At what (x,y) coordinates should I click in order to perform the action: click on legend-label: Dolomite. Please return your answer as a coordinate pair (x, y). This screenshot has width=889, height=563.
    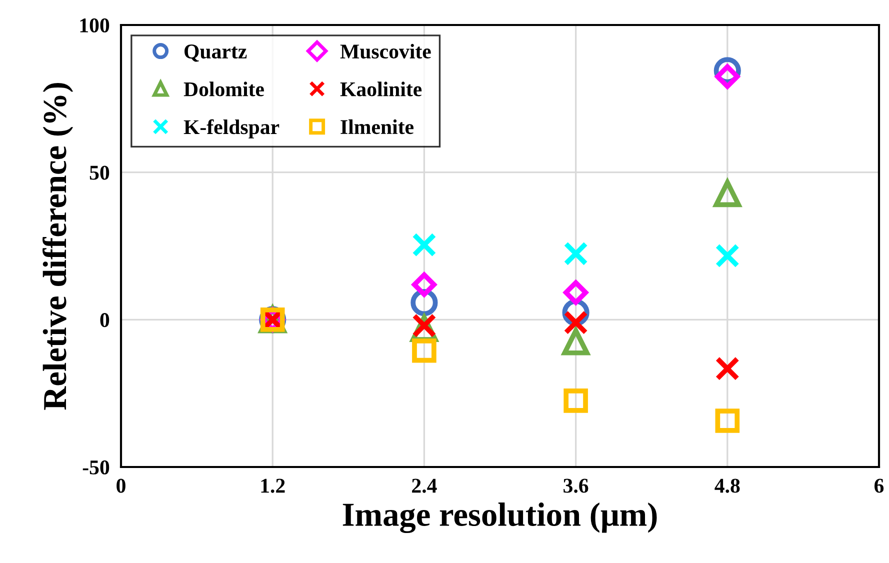
    Looking at the image, I should click on (224, 89).